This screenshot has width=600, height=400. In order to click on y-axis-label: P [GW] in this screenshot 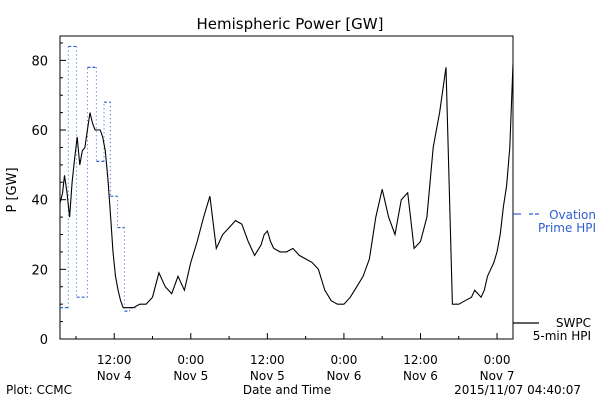, I will do `click(12, 189)`.